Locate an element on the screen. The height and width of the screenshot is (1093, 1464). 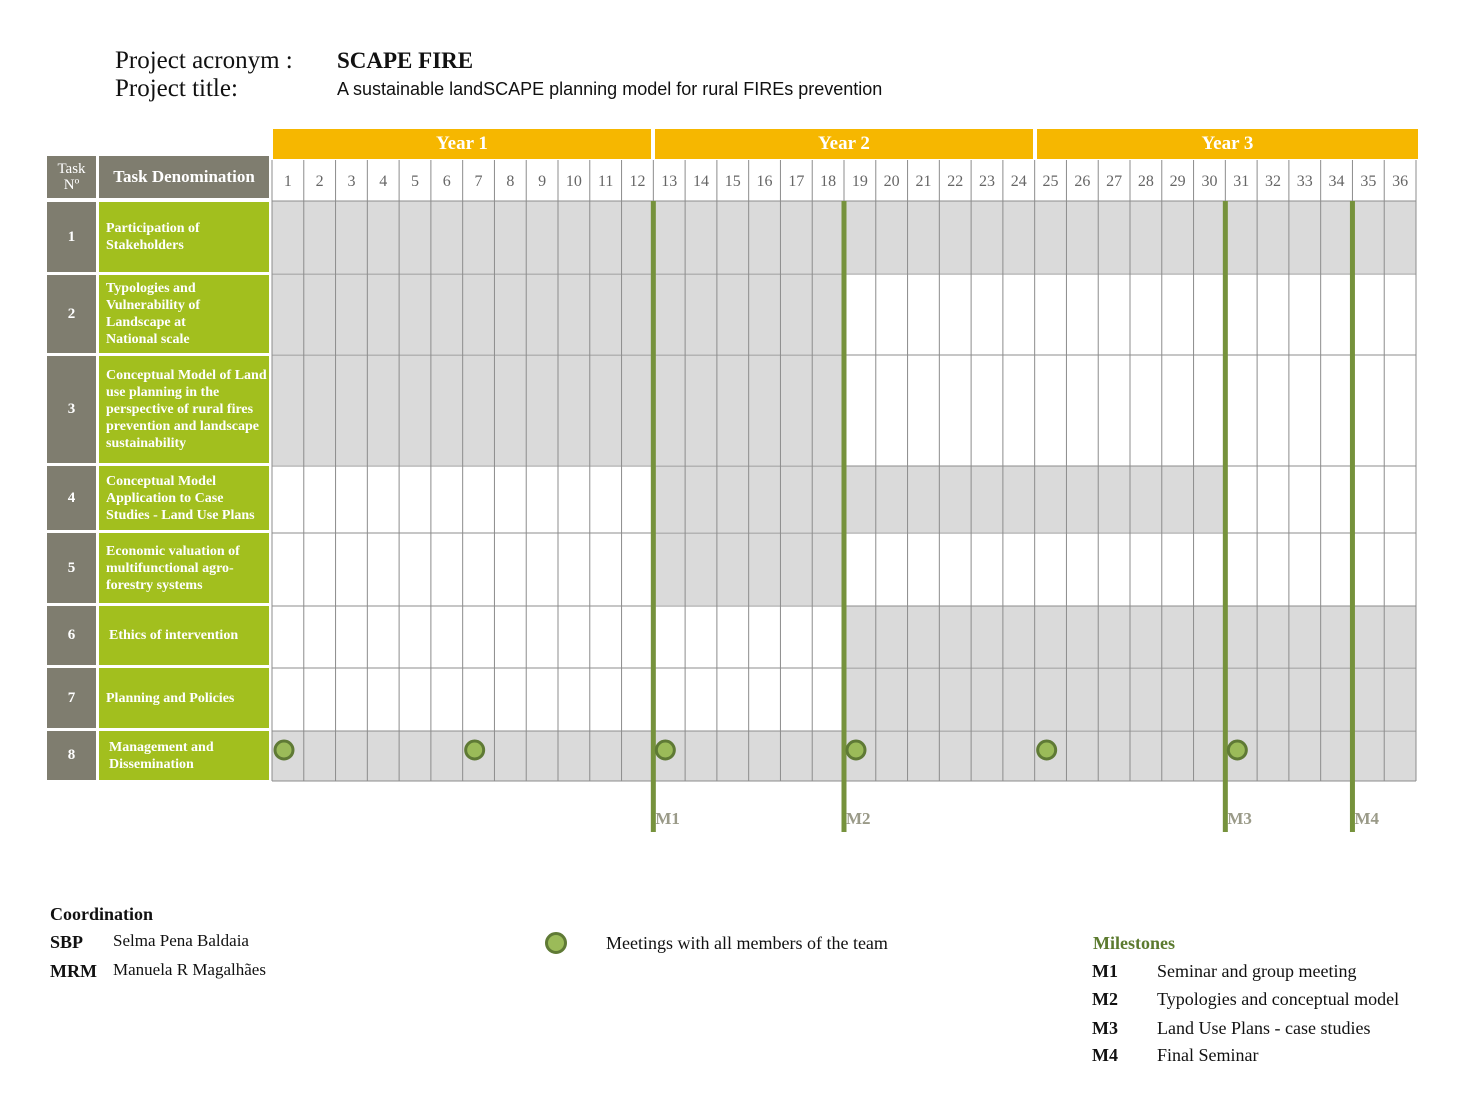
coordinator-code-1: SBP is located at coordinates (67, 942).